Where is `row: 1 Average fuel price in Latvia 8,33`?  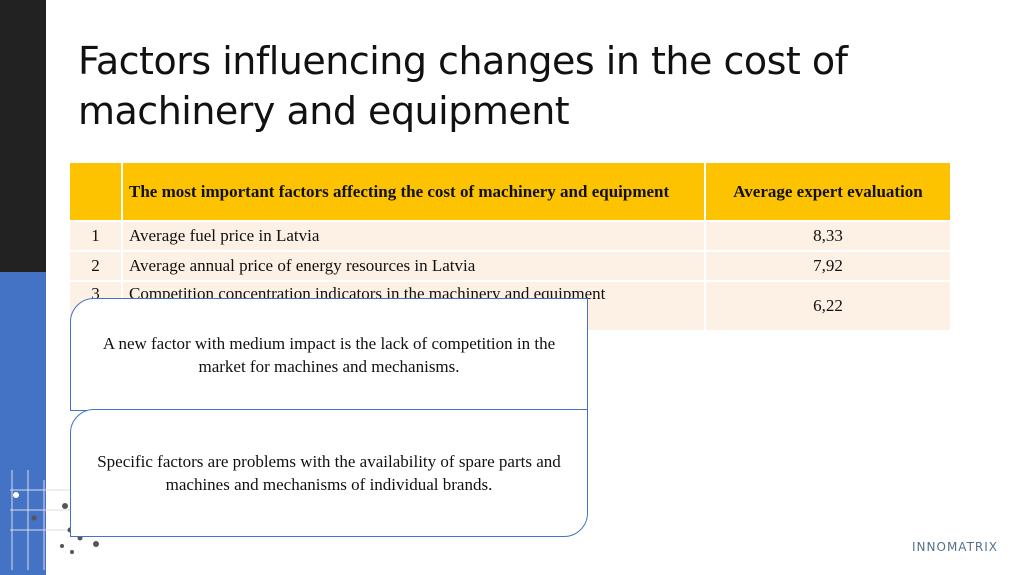
row: 1 Average fuel price in Latvia 8,33 is located at coordinates (511, 235).